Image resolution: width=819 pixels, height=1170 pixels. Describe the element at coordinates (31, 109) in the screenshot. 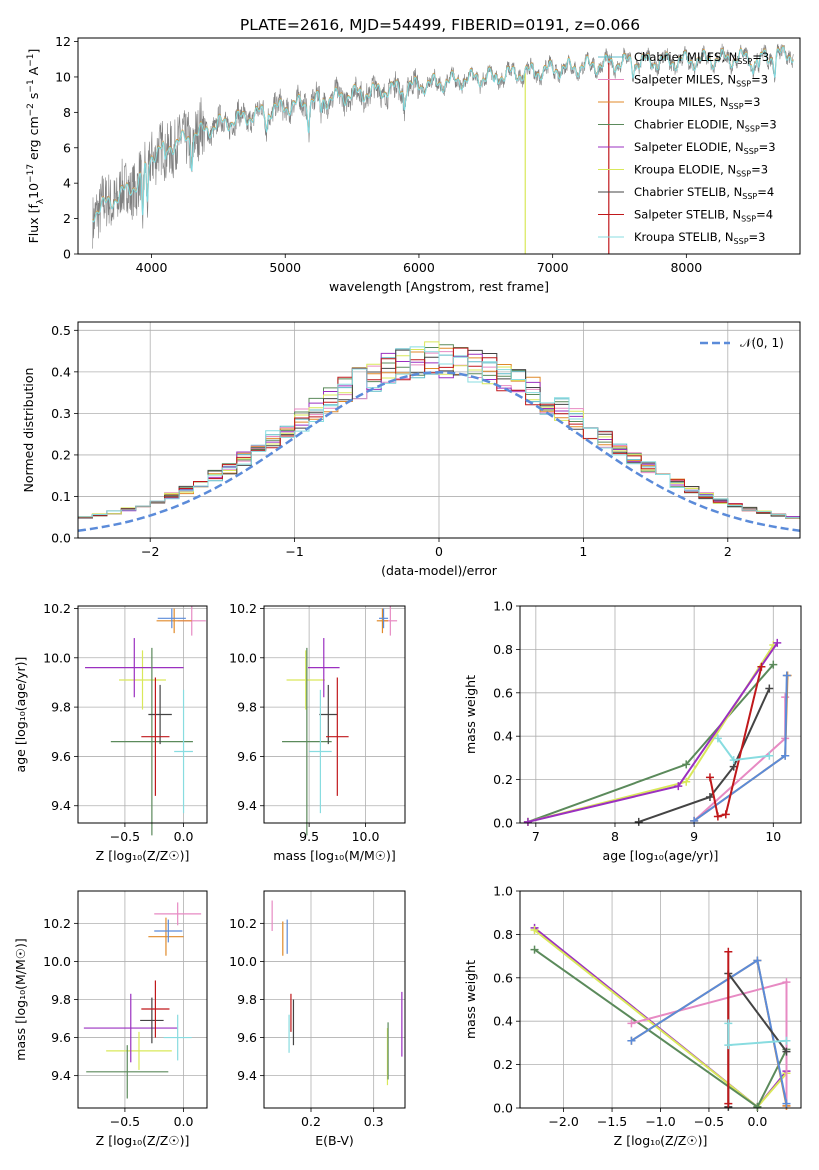

I see `label-part: −2` at that location.